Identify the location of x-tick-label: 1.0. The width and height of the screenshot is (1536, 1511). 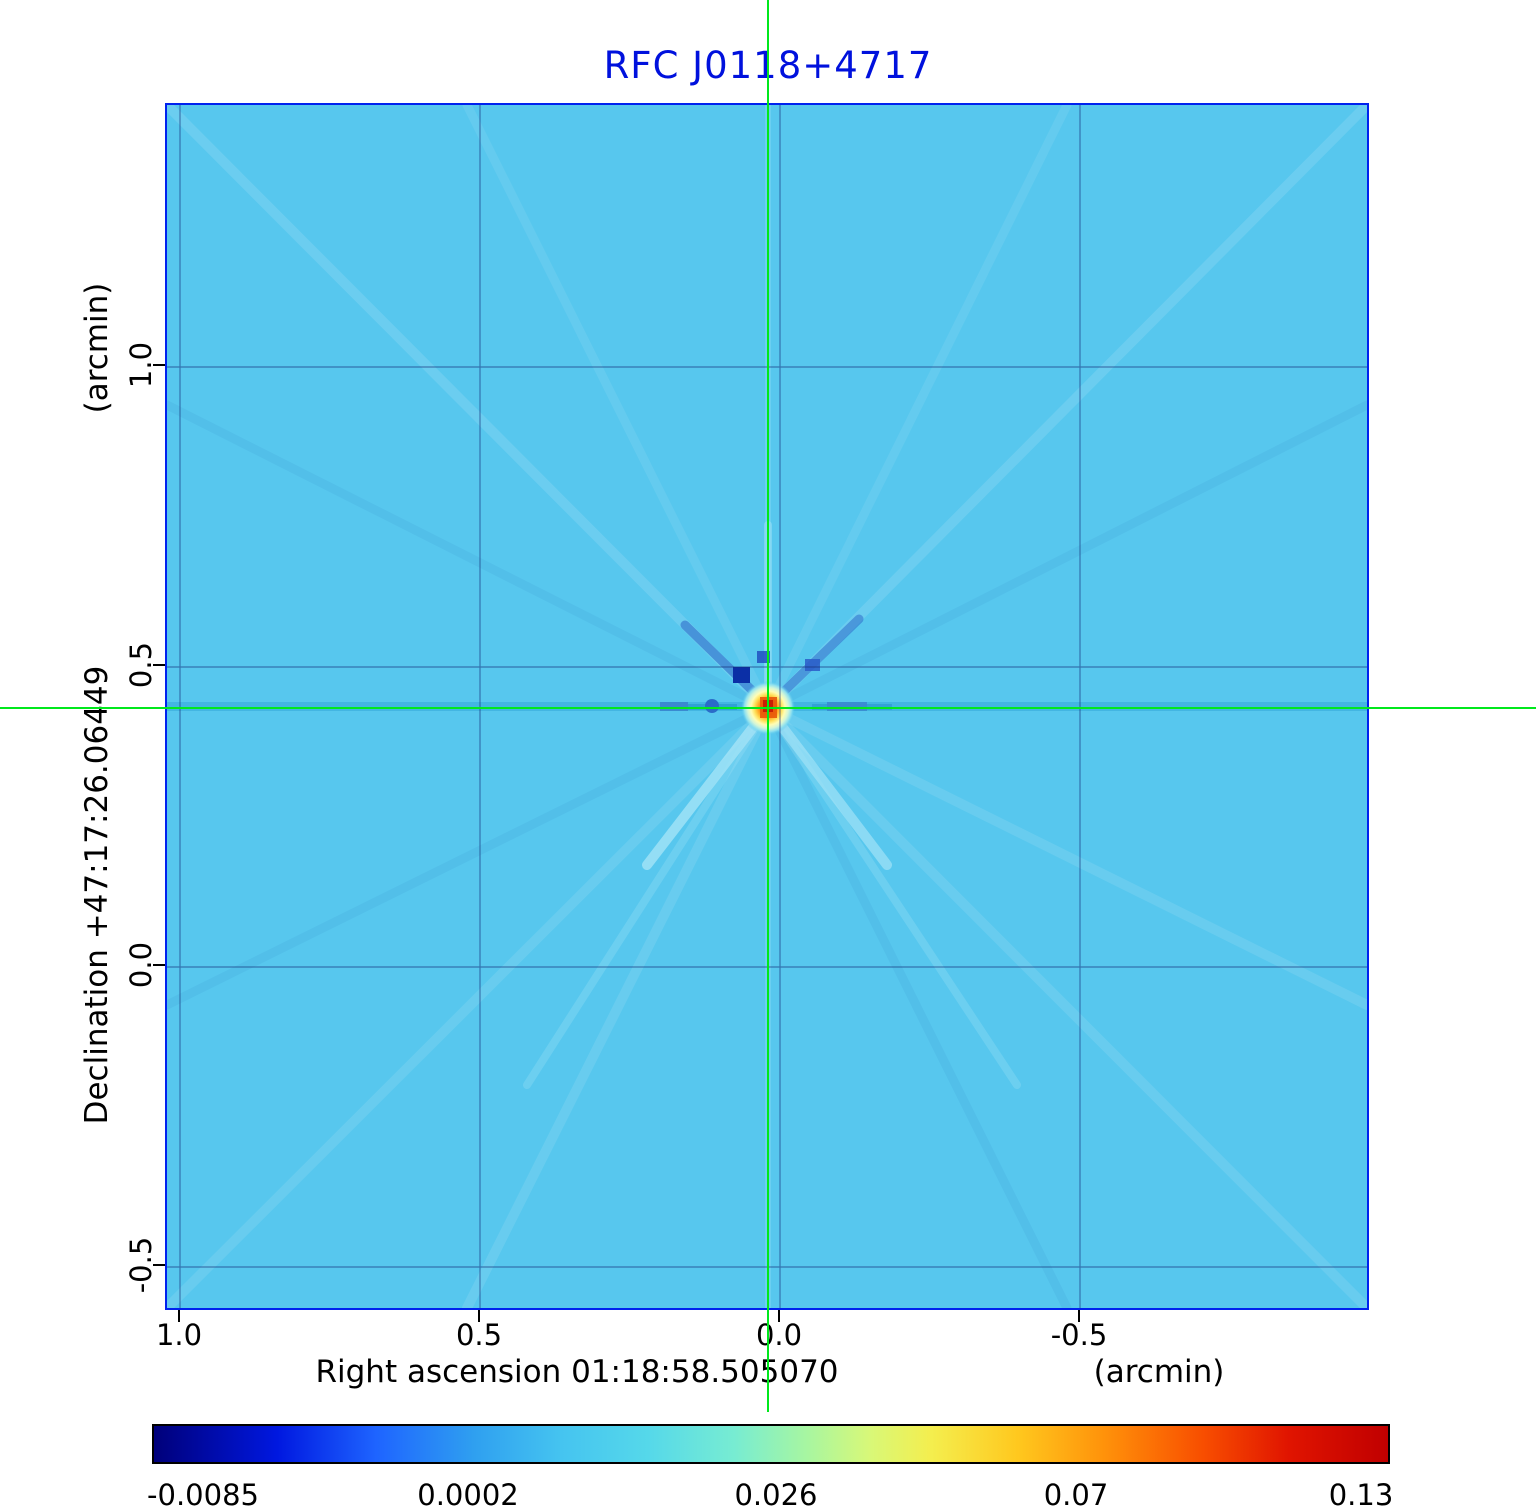
(179, 1335).